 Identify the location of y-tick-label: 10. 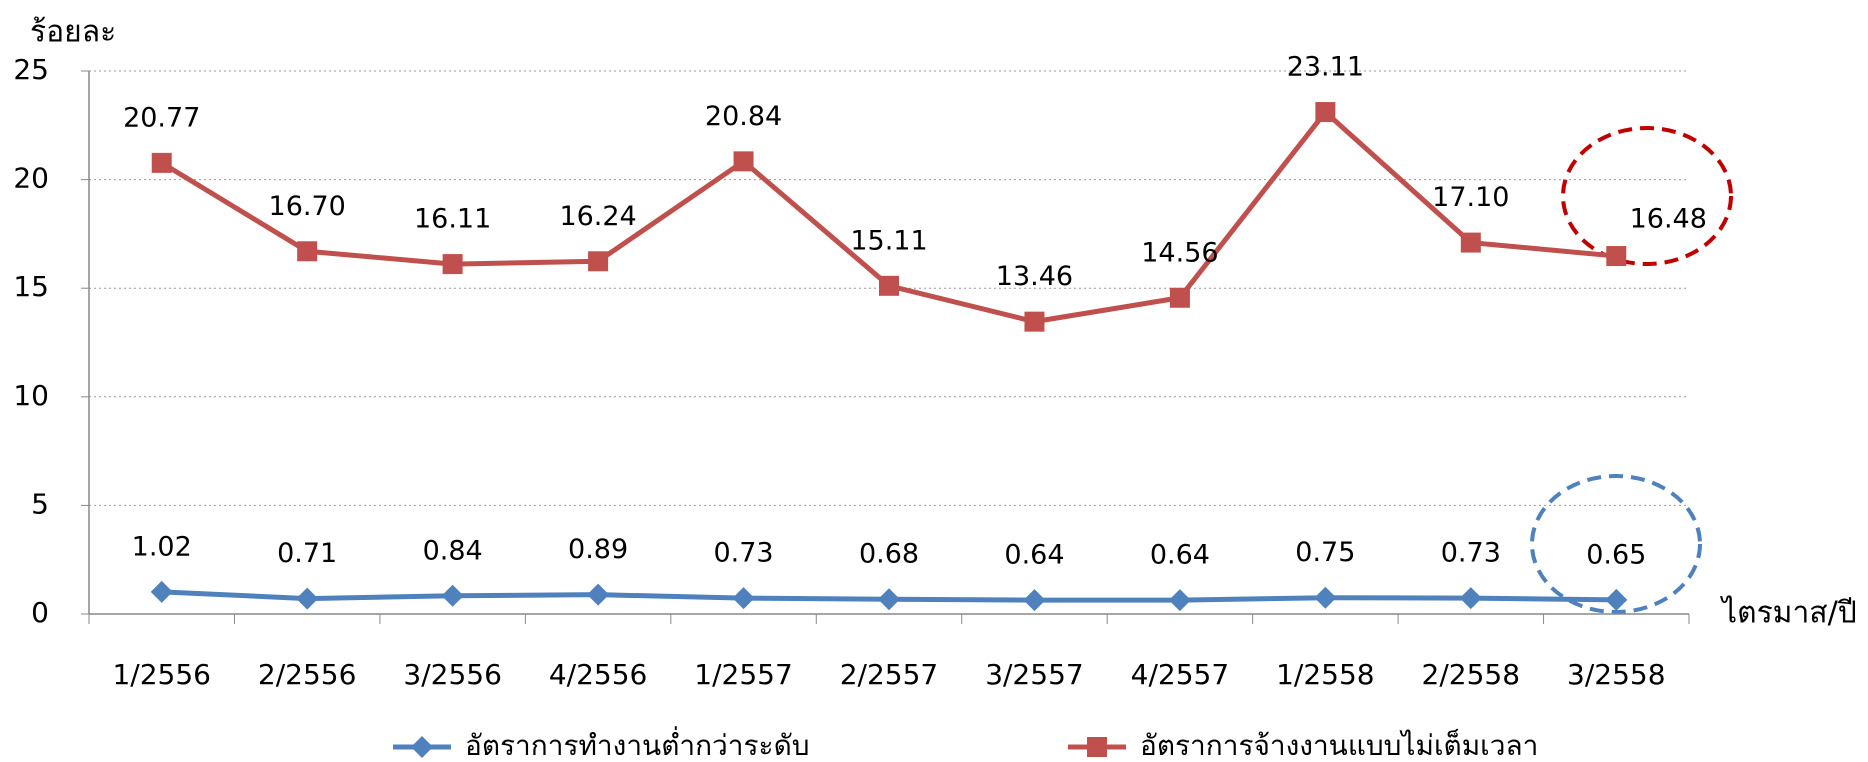
(31, 395).